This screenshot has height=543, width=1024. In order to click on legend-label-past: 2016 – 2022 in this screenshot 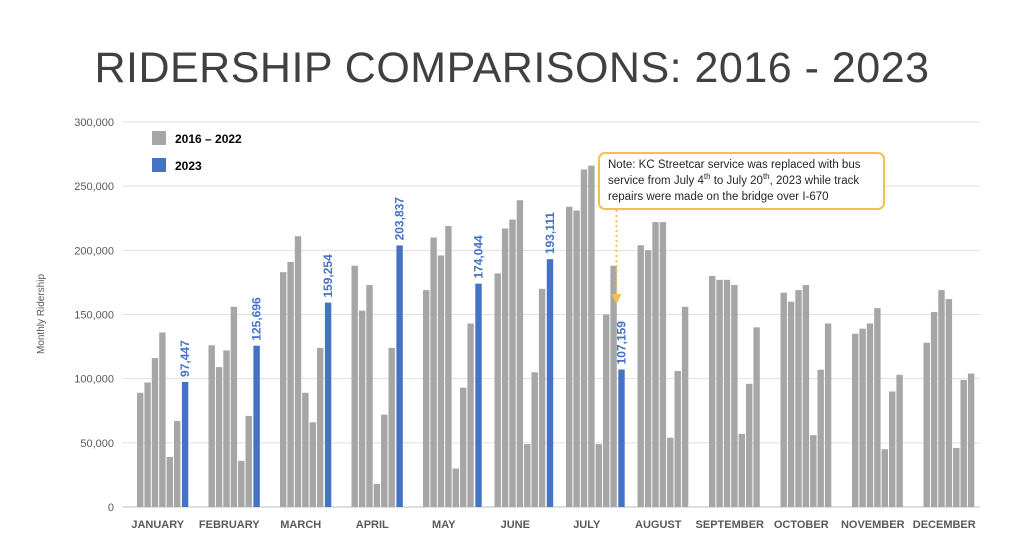, I will do `click(208, 139)`.